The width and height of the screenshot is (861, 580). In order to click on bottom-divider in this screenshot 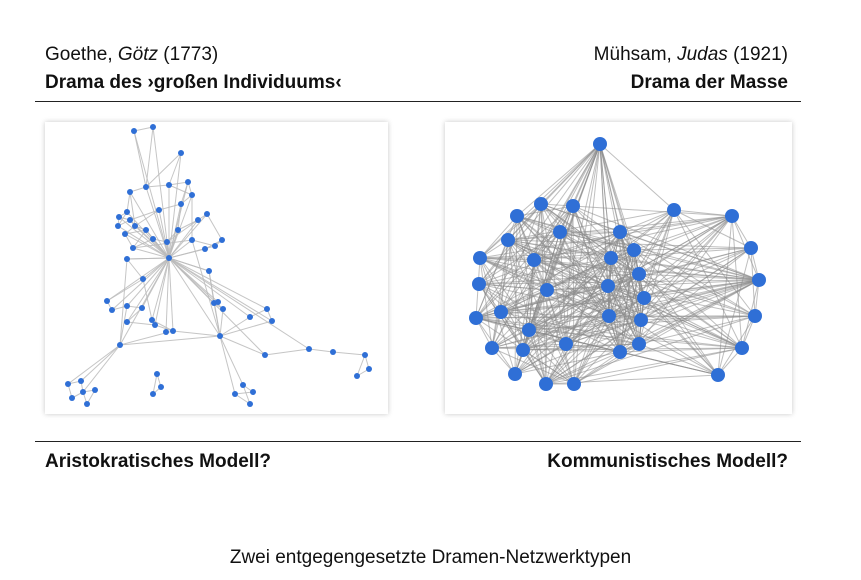, I will do `click(418, 441)`.